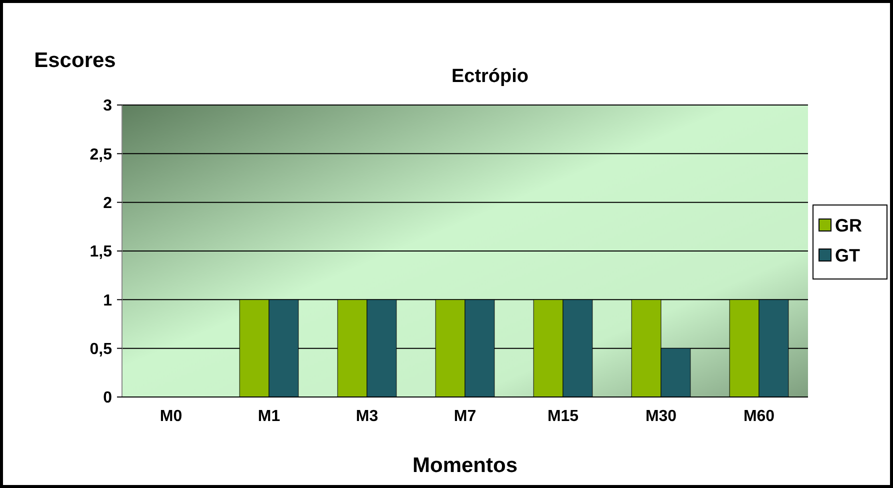 Image resolution: width=893 pixels, height=488 pixels. I want to click on legend-label: GT, so click(847, 255).